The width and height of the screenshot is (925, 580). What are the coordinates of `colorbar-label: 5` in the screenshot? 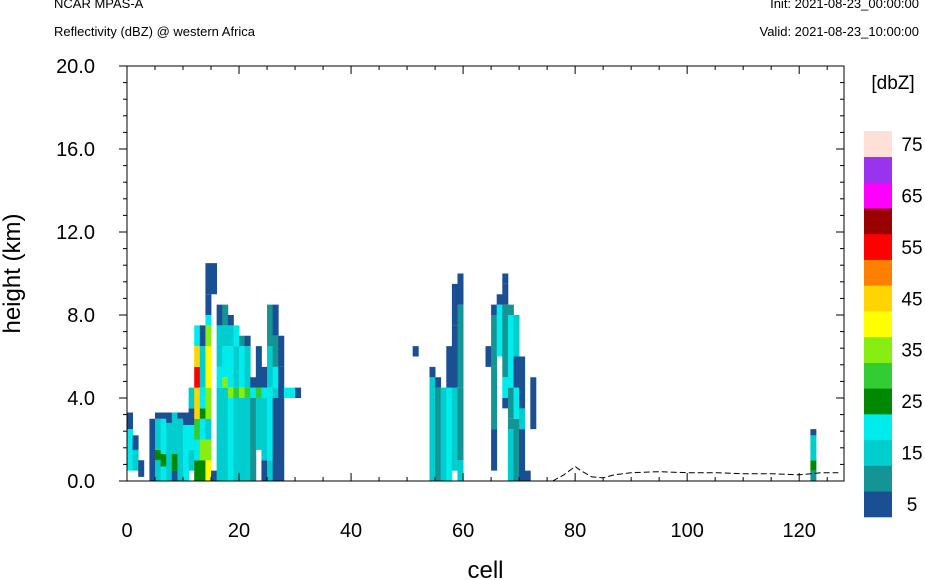 It's located at (912, 505).